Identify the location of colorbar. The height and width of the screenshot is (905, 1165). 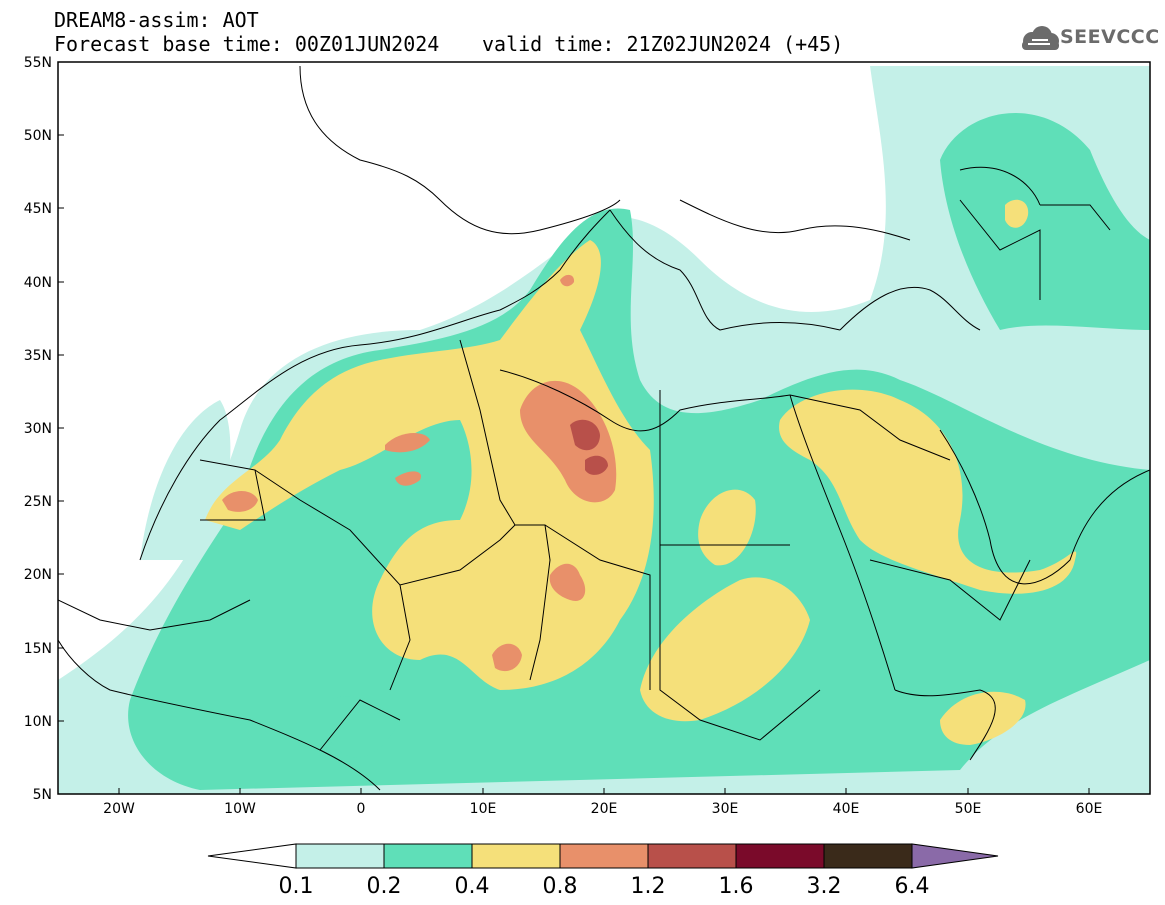
(603, 856).